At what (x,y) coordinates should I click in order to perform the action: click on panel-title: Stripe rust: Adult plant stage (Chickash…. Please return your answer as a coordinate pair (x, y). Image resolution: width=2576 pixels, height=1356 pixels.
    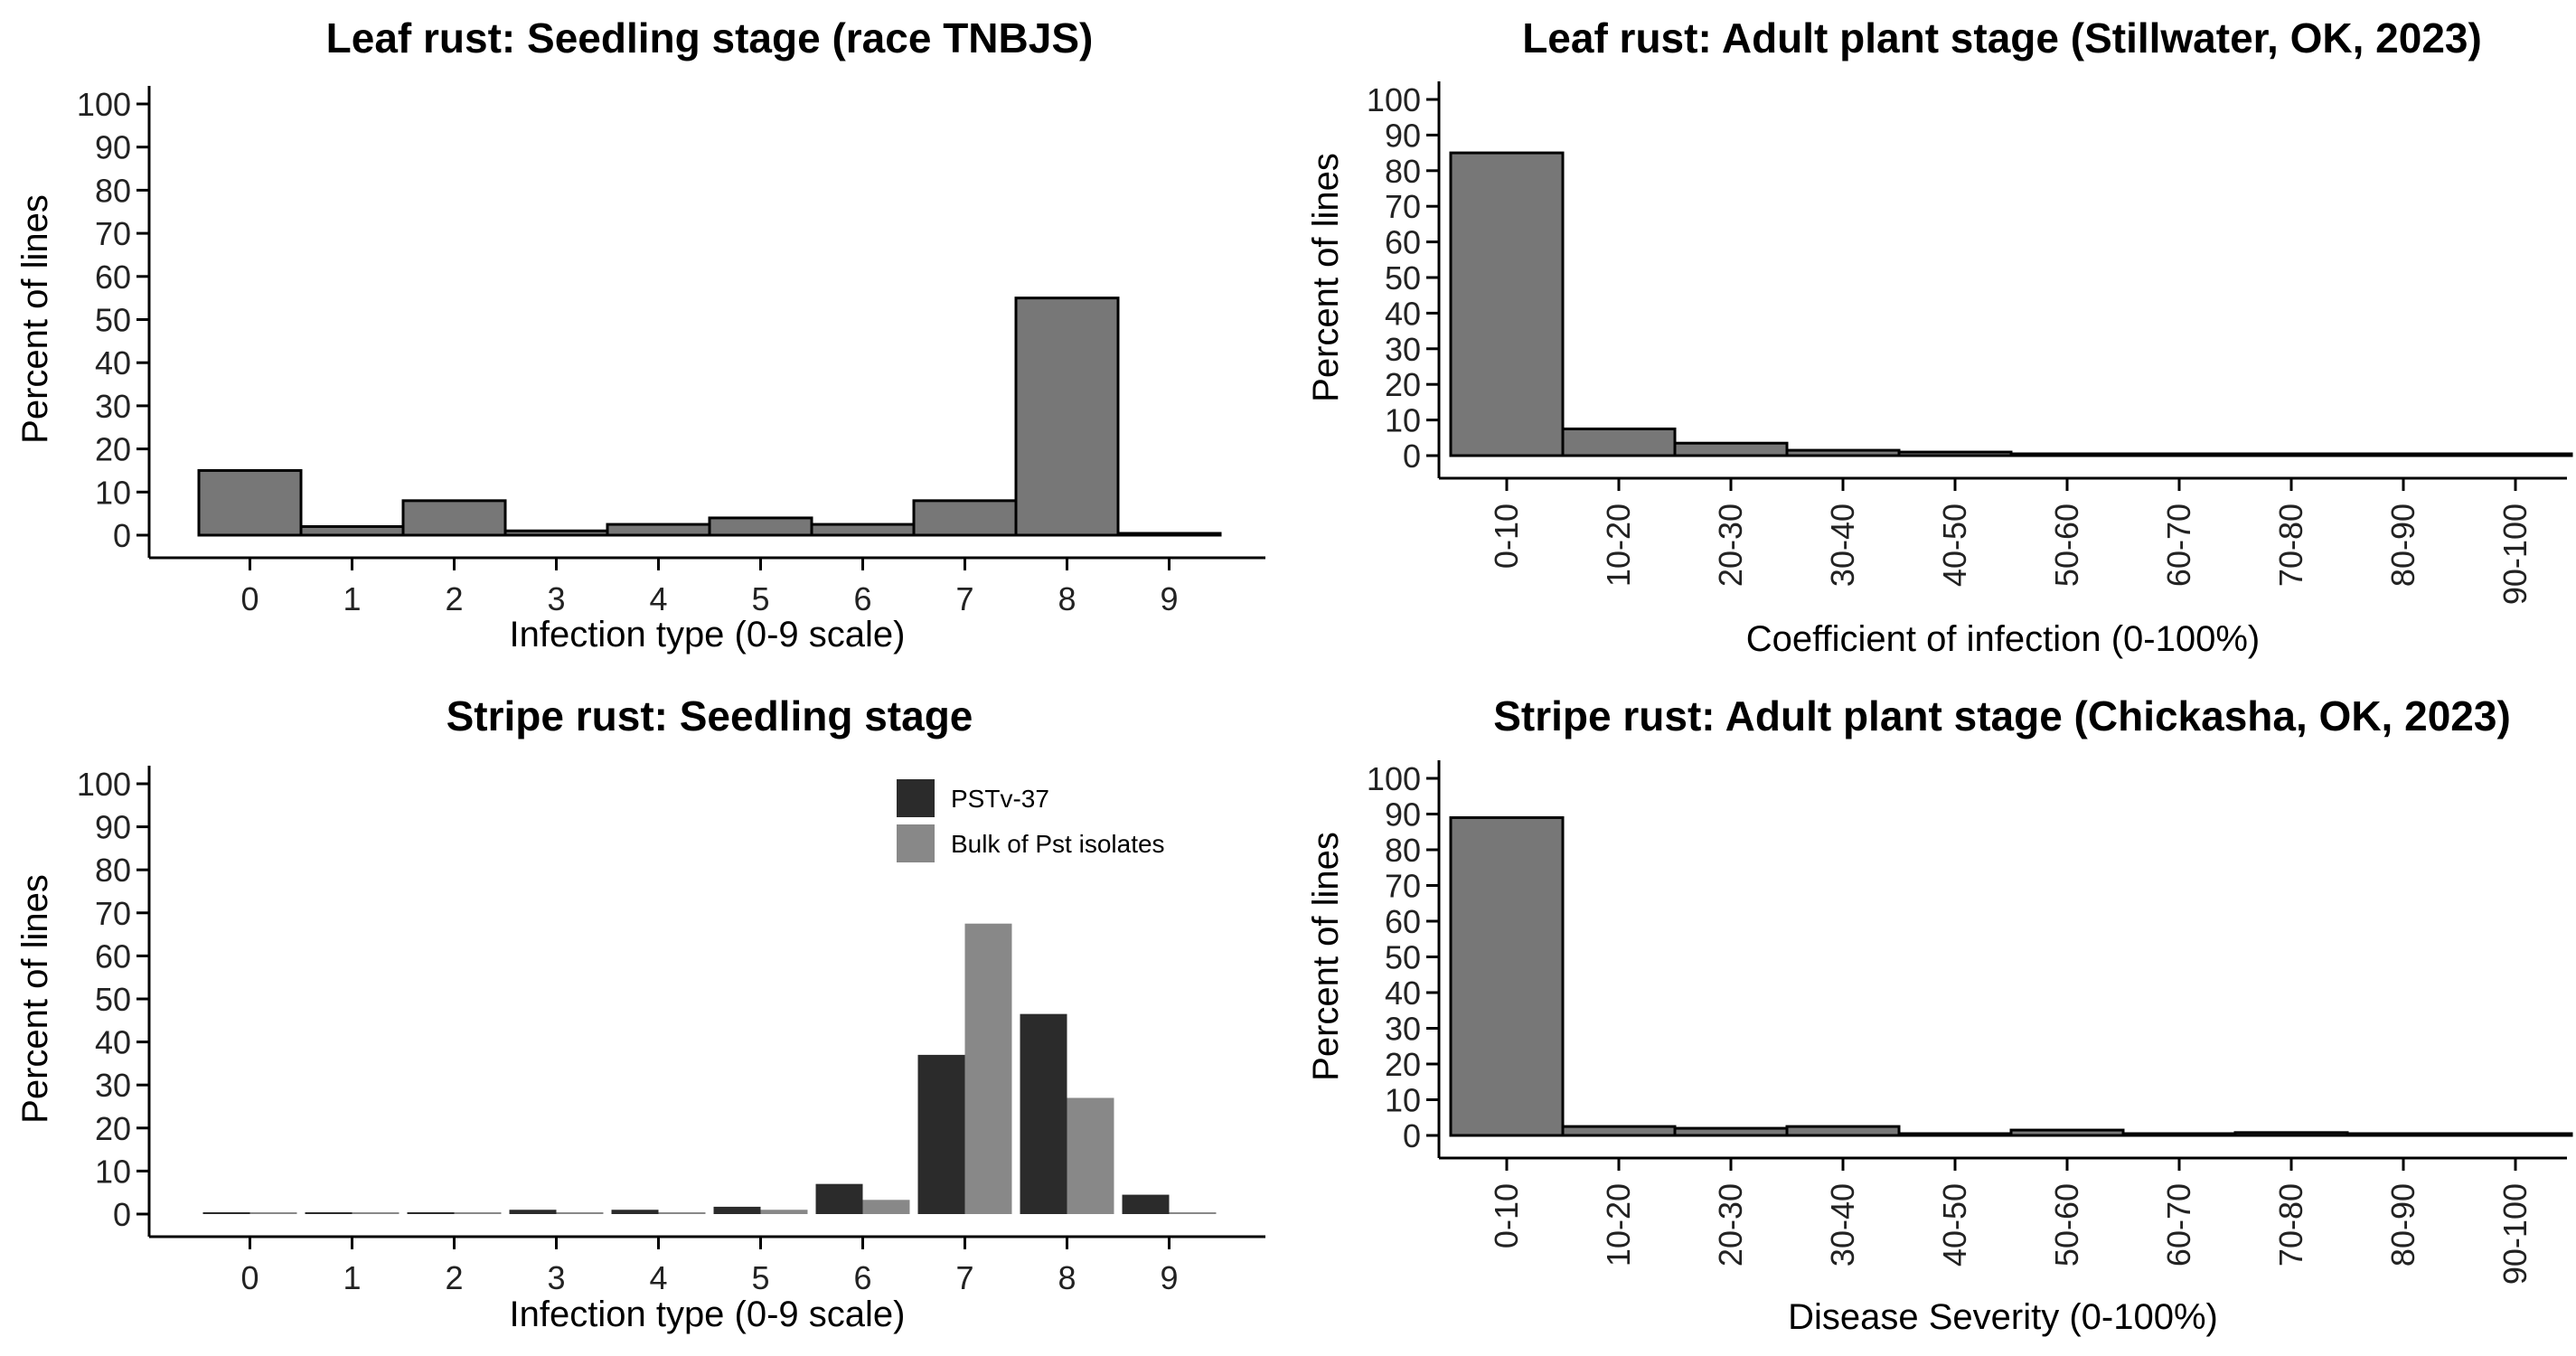
    Looking at the image, I should click on (2002, 715).